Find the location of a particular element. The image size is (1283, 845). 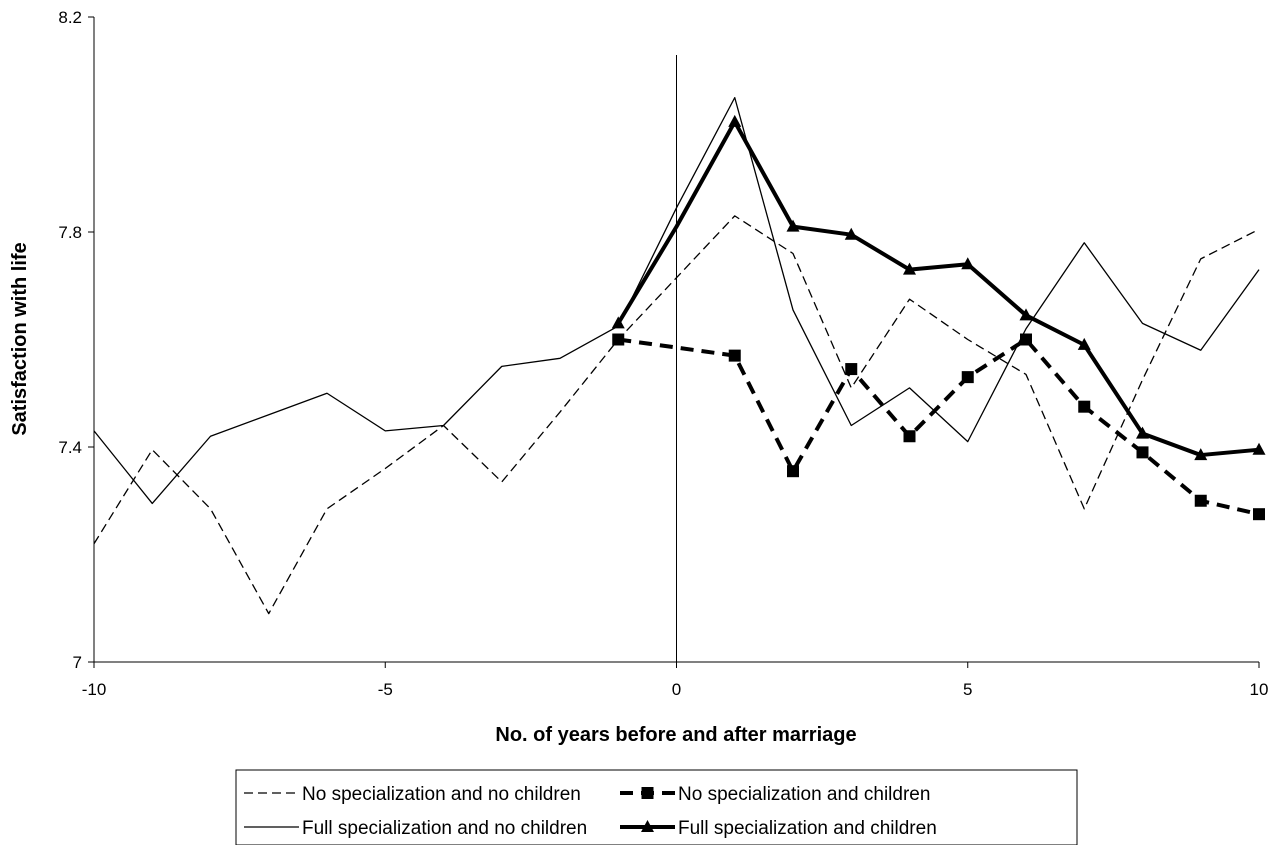

series-line is located at coordinates (938, 427).